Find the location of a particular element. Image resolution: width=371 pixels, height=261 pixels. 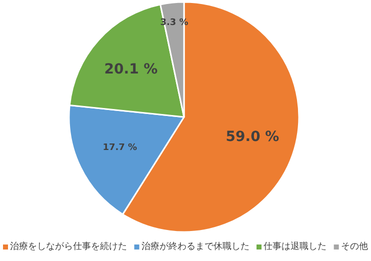

data-label: 20.1 % is located at coordinates (131, 69).